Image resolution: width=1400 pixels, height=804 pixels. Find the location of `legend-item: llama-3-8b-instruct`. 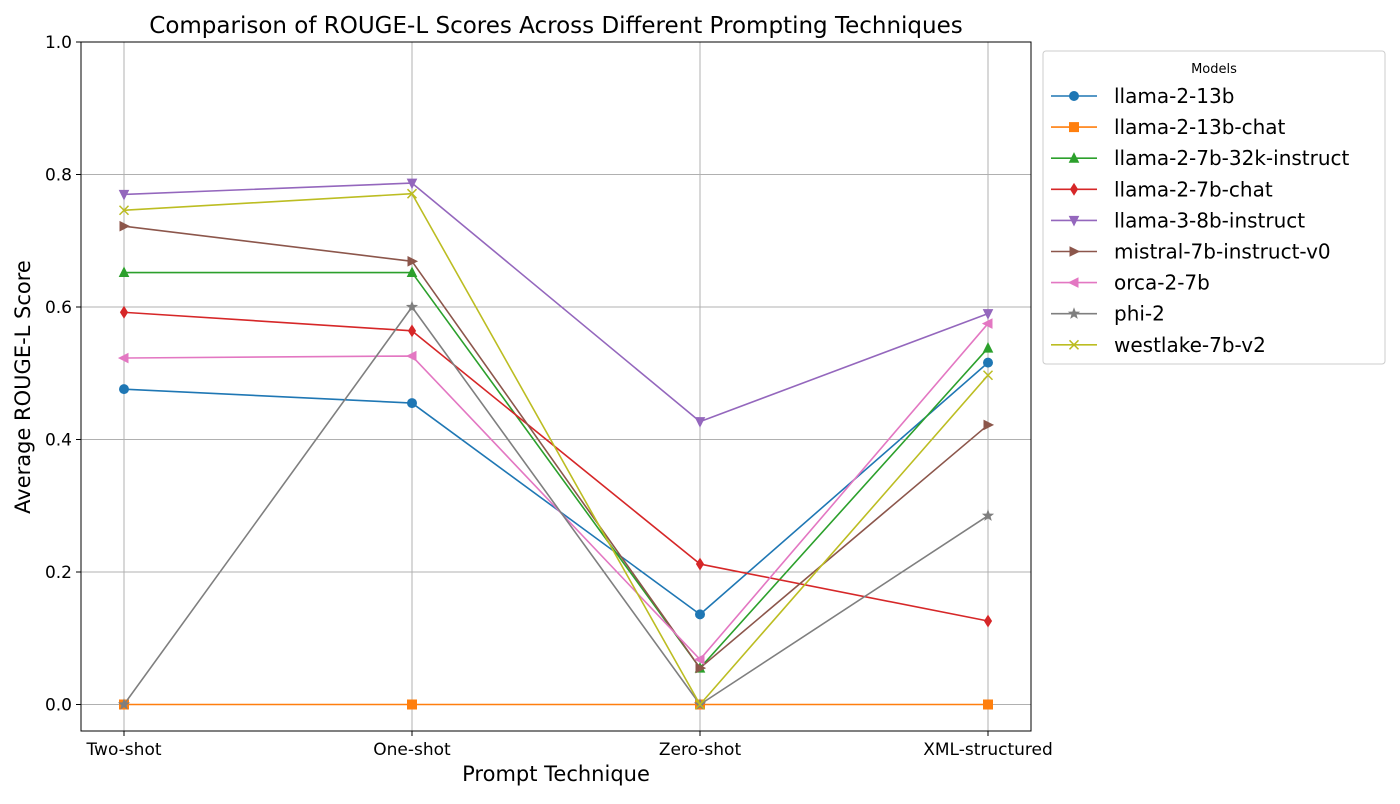

legend-item: llama-3-8b-instruct is located at coordinates (1178, 220).